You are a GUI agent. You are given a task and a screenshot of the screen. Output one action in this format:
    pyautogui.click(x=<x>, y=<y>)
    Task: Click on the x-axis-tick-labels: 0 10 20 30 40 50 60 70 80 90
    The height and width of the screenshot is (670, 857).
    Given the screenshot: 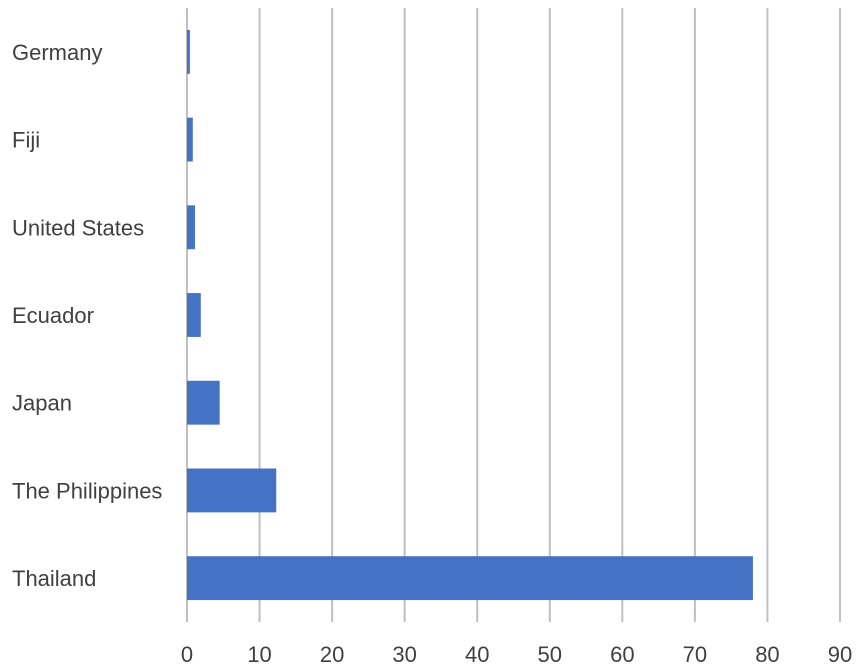 What is the action you would take?
    pyautogui.click(x=516, y=654)
    